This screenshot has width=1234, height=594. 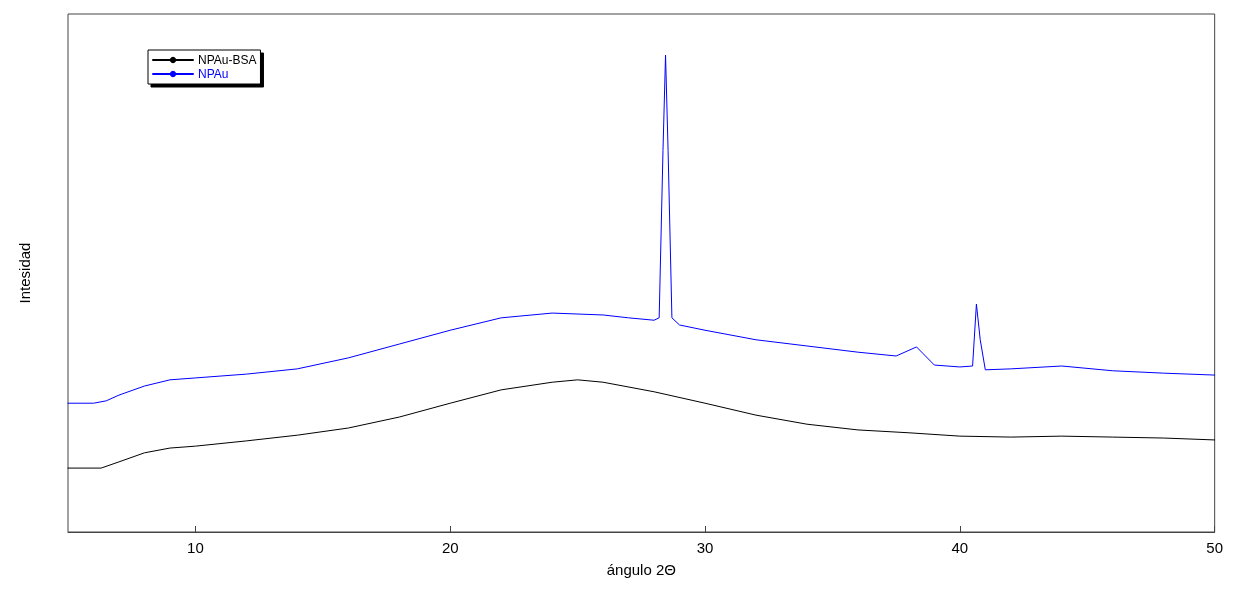 What do you see at coordinates (641, 569) in the screenshot?
I see `x-axis-title: ángulo 2Θ` at bounding box center [641, 569].